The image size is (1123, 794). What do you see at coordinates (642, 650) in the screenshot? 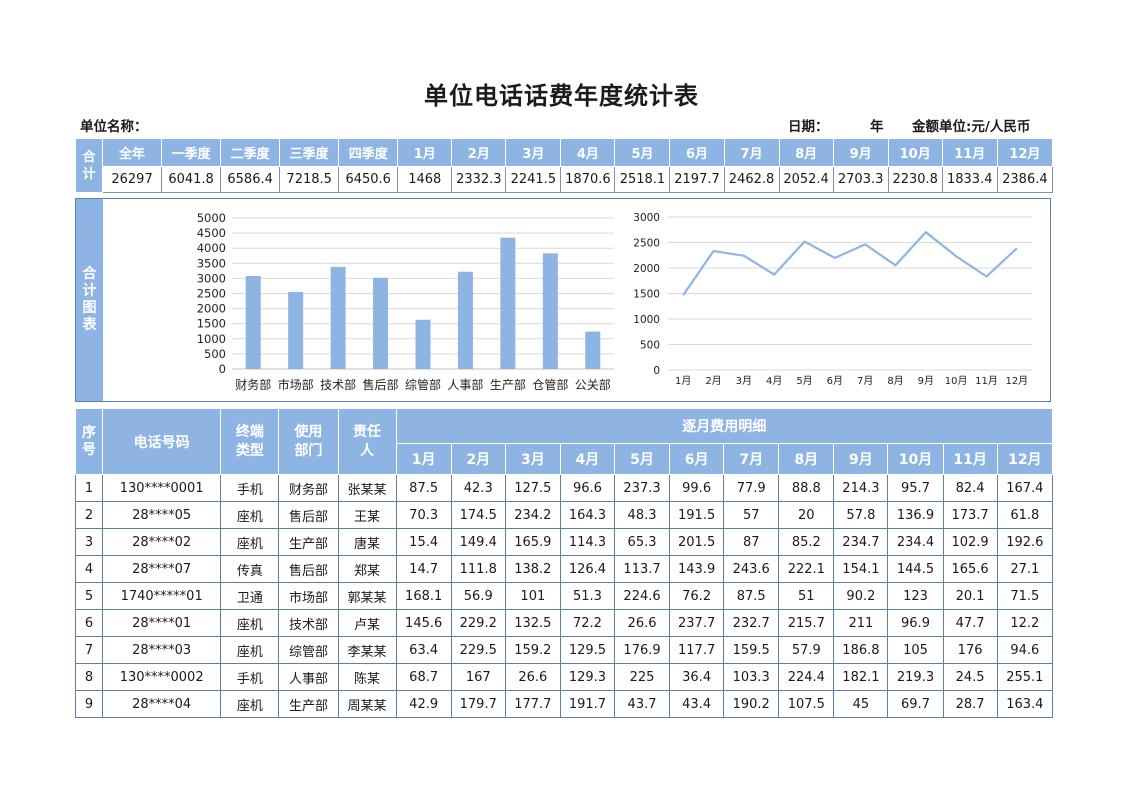
I see `month-value-cell: 176.9` at bounding box center [642, 650].